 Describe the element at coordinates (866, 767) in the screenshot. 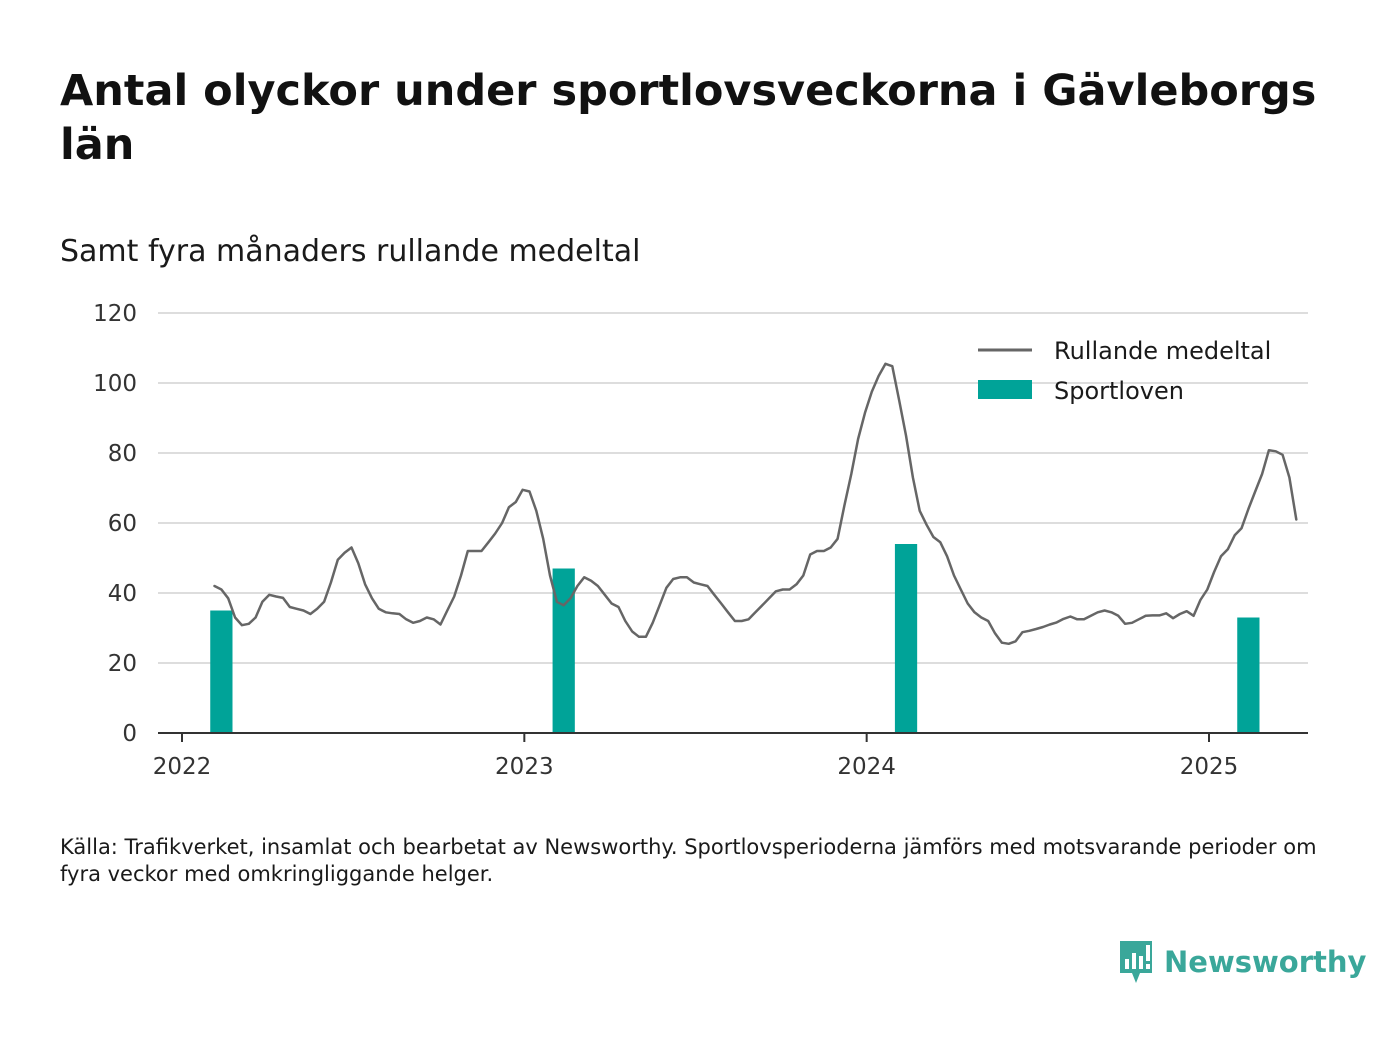

I see `x-tick-label: 2024` at that location.